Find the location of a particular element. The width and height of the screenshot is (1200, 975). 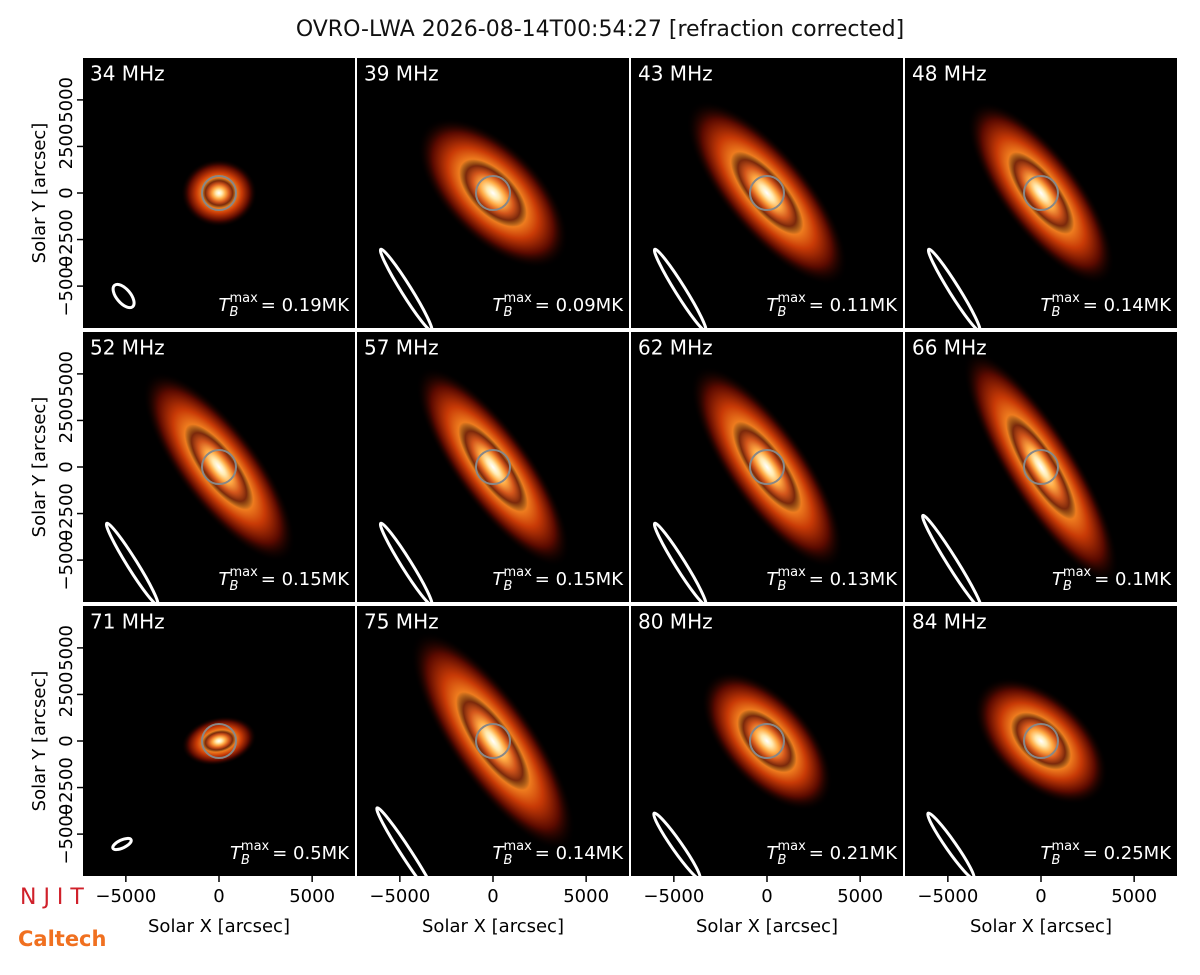

tb-annotation: TBmax = 0.19MK is located at coordinates (285, 305).